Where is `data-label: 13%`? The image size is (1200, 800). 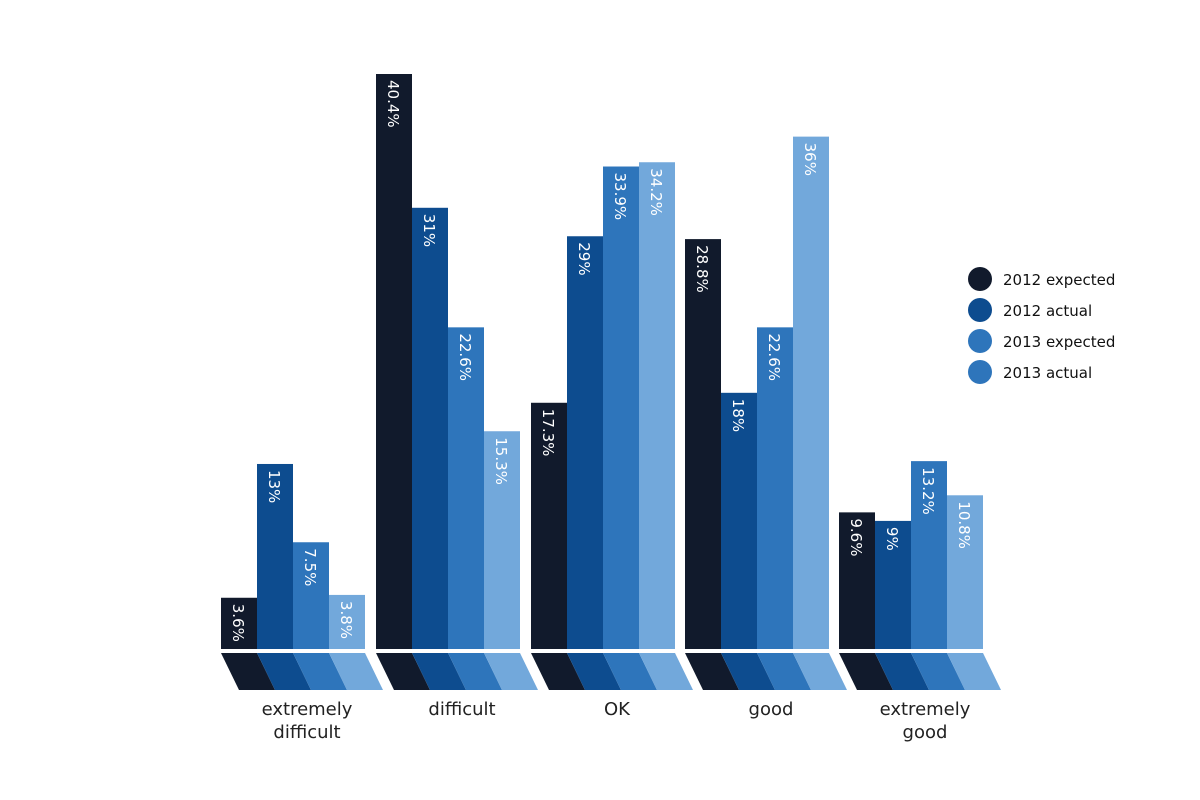 data-label: 13% is located at coordinates (274, 486).